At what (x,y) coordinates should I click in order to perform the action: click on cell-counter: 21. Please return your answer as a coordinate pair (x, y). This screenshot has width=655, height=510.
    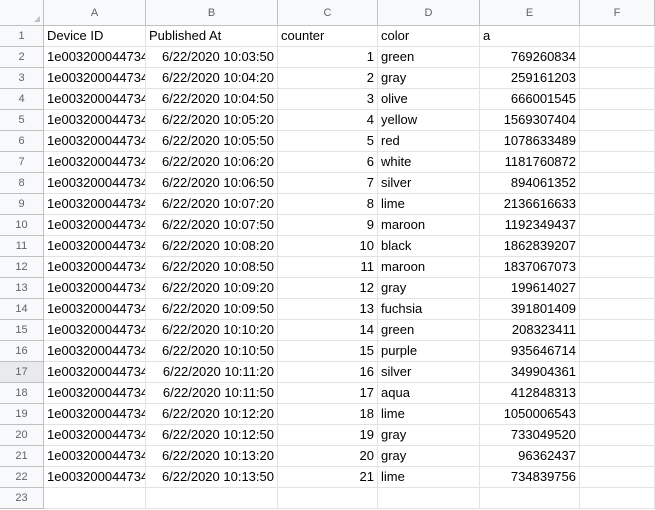
    Looking at the image, I should click on (328, 477).